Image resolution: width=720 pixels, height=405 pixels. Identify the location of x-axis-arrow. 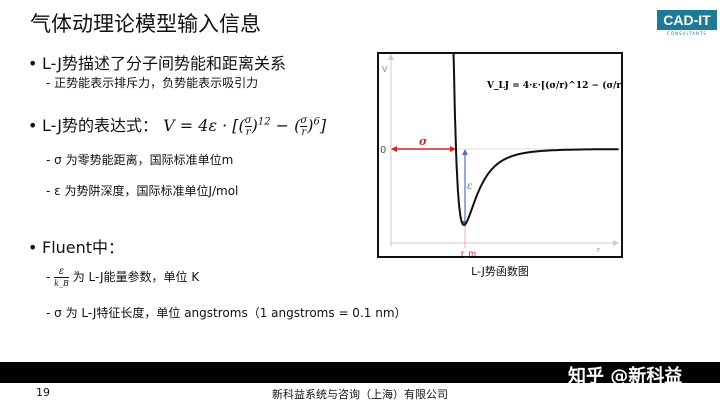
(616, 243).